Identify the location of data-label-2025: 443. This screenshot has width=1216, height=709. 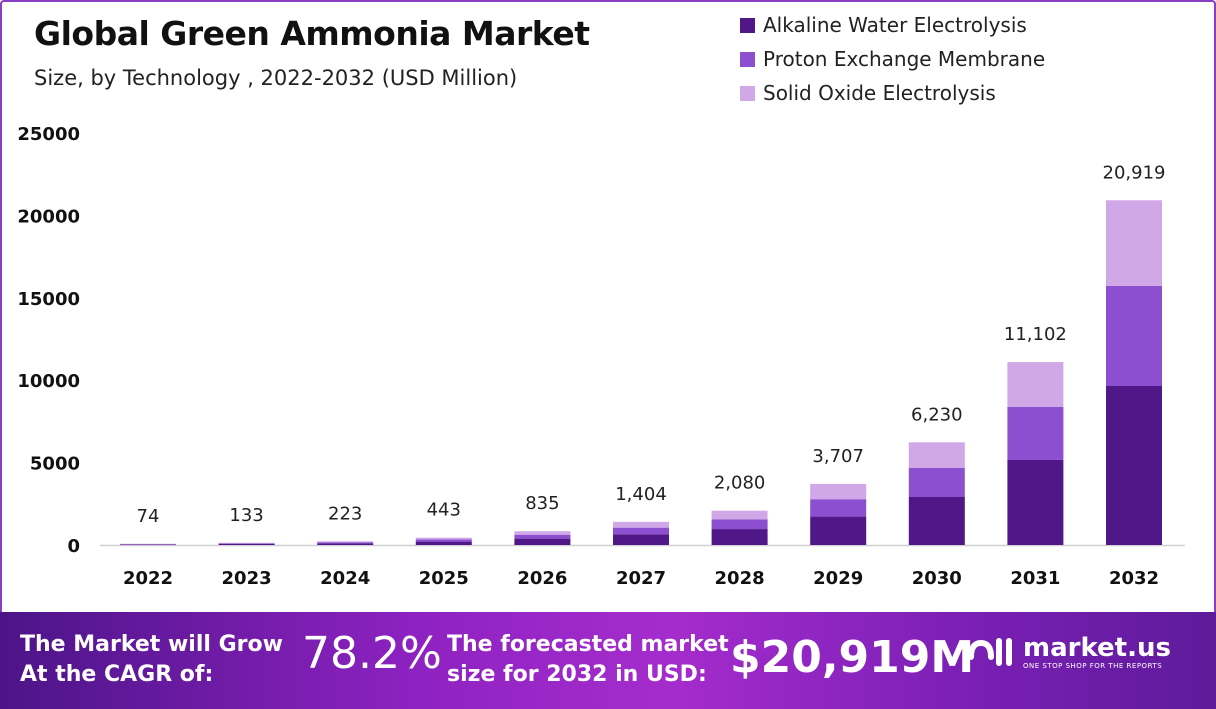
(444, 510).